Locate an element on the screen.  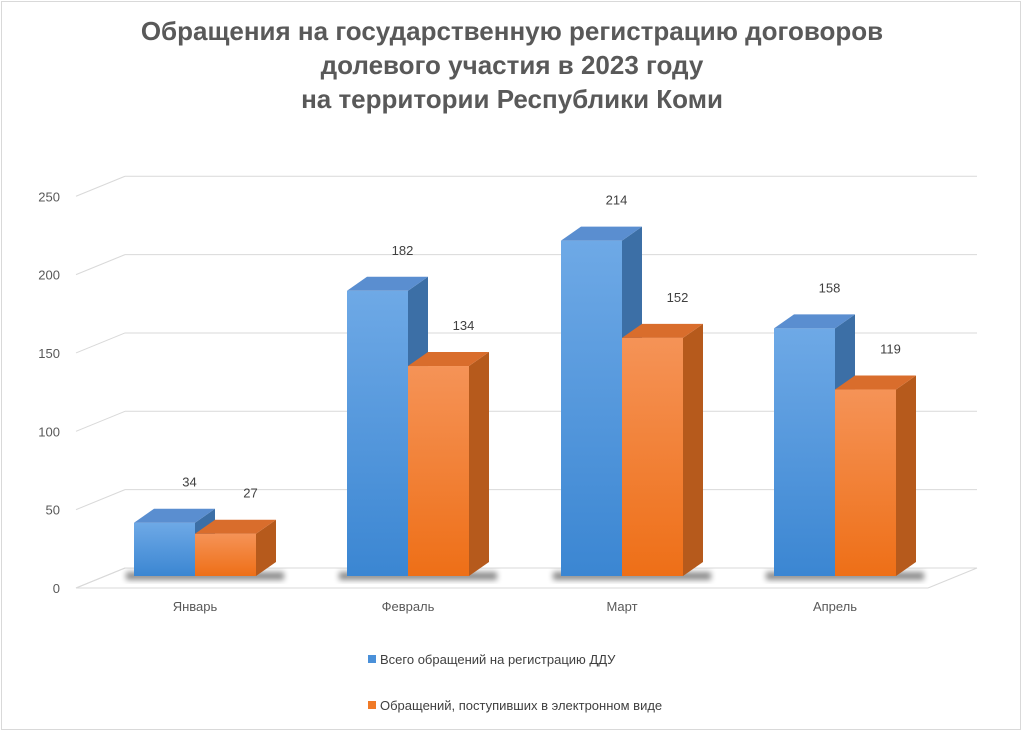
data-label: 152 is located at coordinates (678, 297).